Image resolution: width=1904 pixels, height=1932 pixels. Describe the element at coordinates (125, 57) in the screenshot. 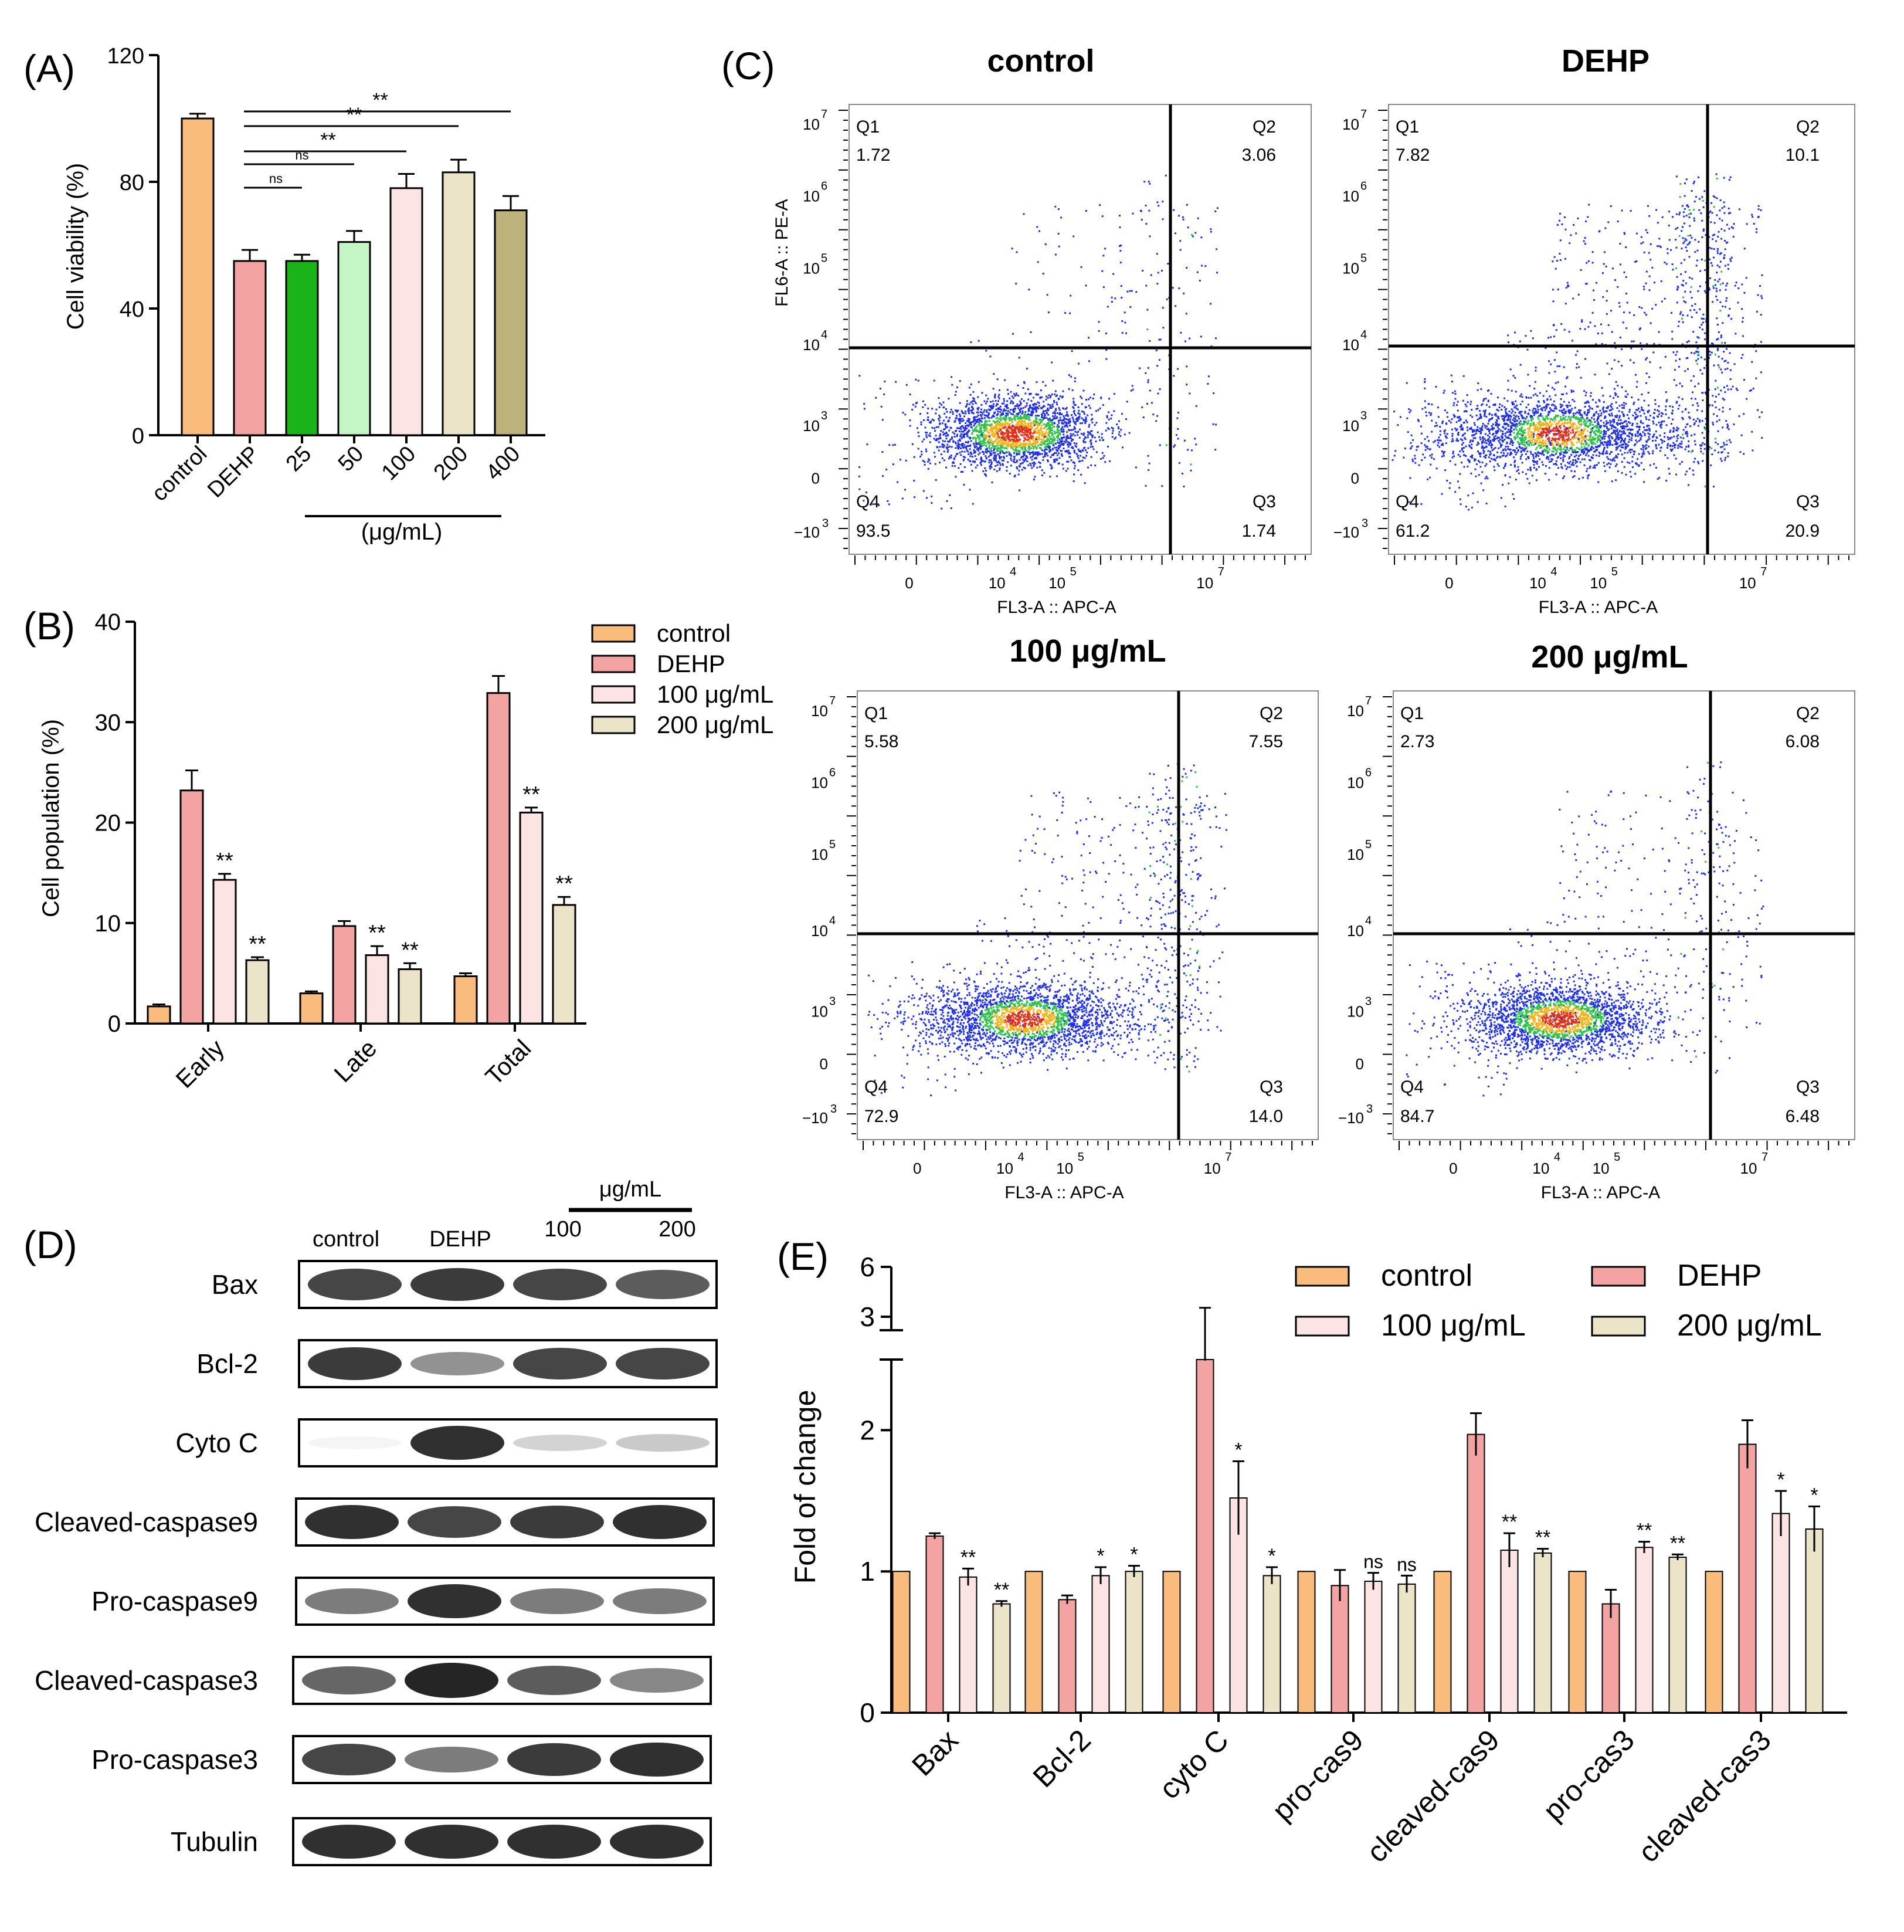

I see `panel-a-y-tick-label: 120` at that location.